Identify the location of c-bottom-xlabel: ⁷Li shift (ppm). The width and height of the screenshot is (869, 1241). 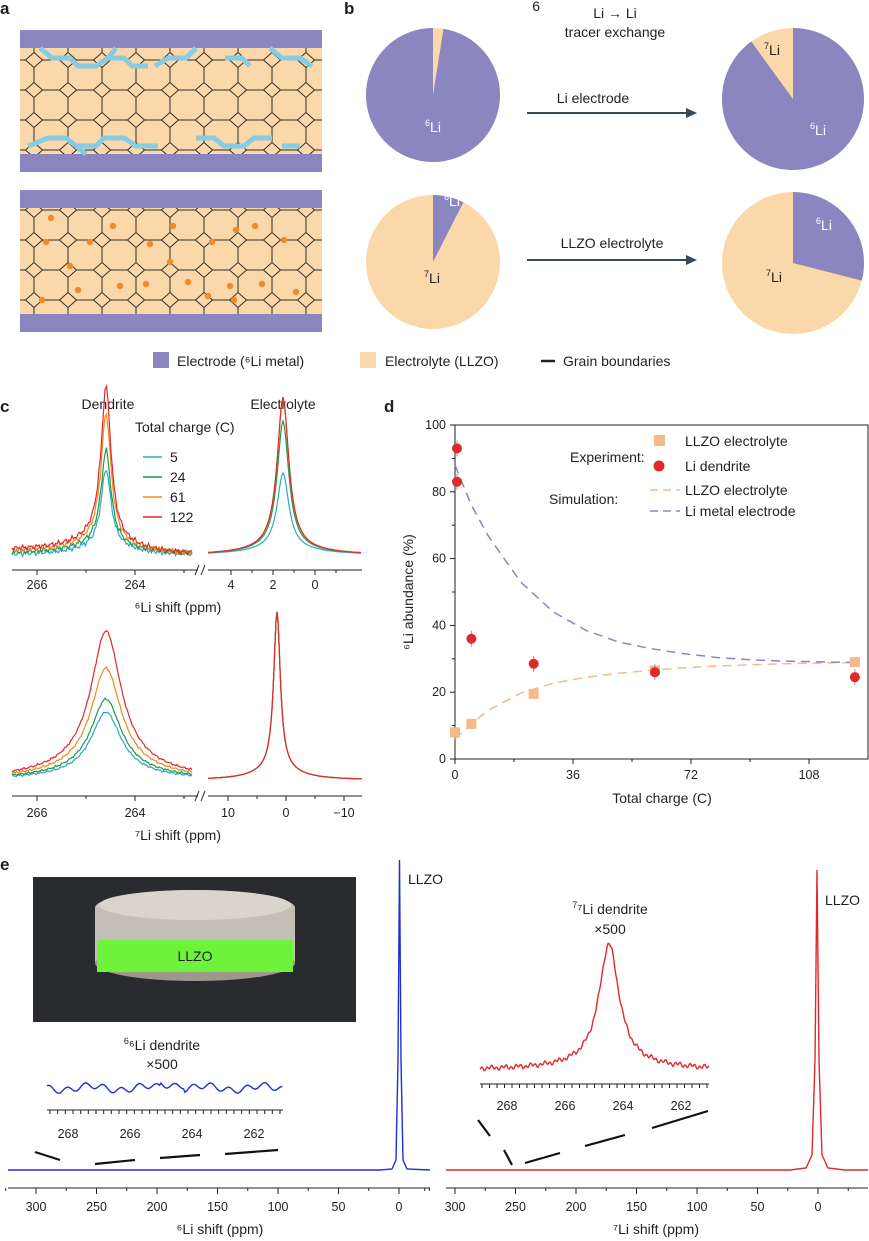
(178, 835).